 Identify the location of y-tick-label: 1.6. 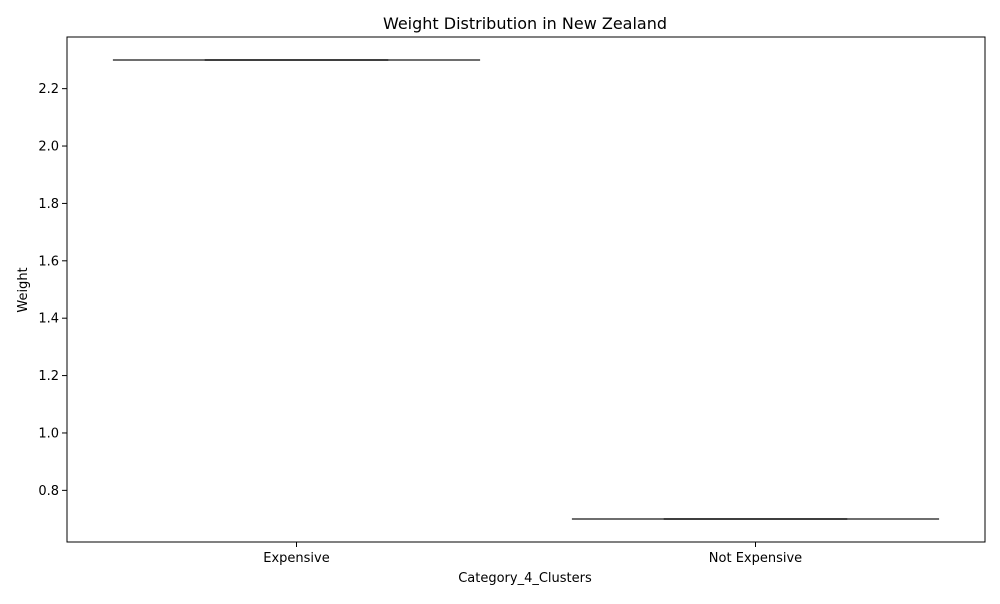
(48, 261).